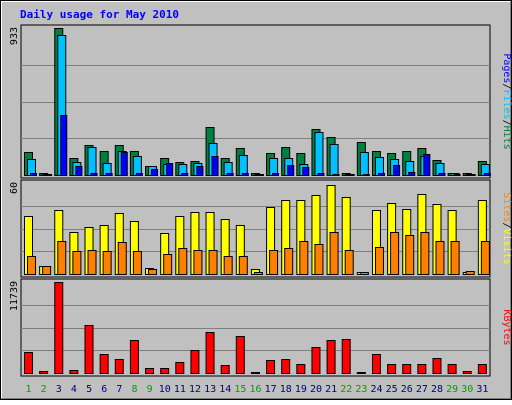  I want to click on panel-kbytes-max-label: 11739, so click(14, 296).